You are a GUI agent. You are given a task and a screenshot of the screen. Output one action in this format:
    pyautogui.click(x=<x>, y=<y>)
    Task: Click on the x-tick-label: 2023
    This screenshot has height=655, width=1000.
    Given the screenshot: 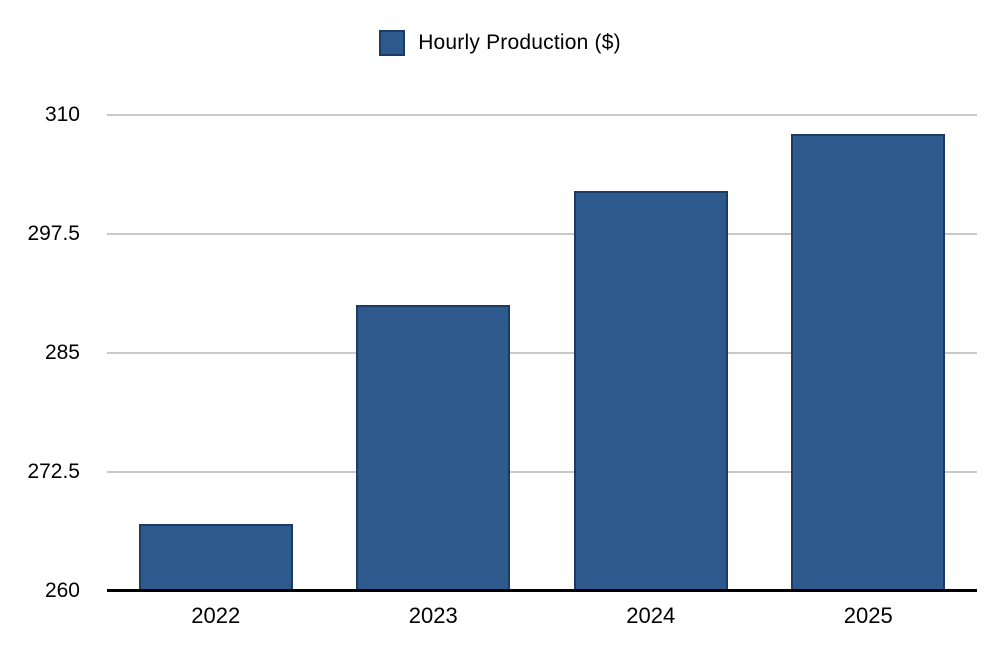 What is the action you would take?
    pyautogui.click(x=433, y=615)
    